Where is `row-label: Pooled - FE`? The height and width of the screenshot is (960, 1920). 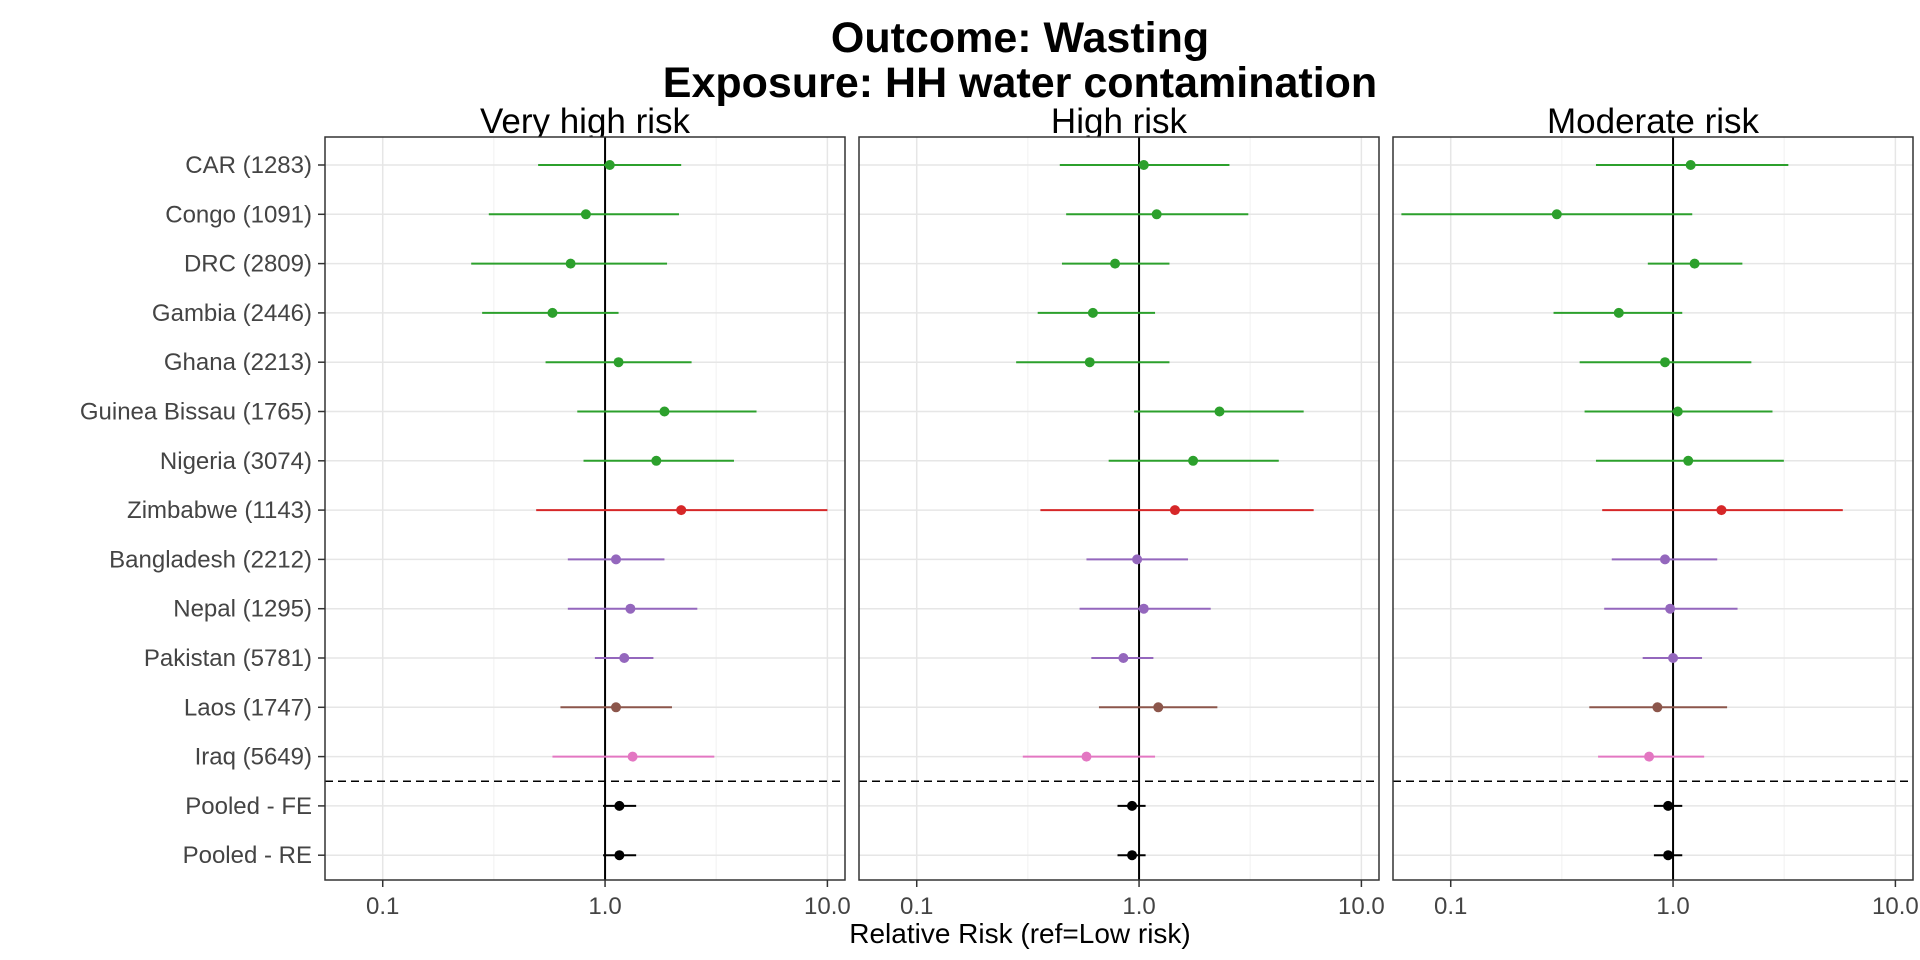
row-label: Pooled - FE is located at coordinates (248, 806).